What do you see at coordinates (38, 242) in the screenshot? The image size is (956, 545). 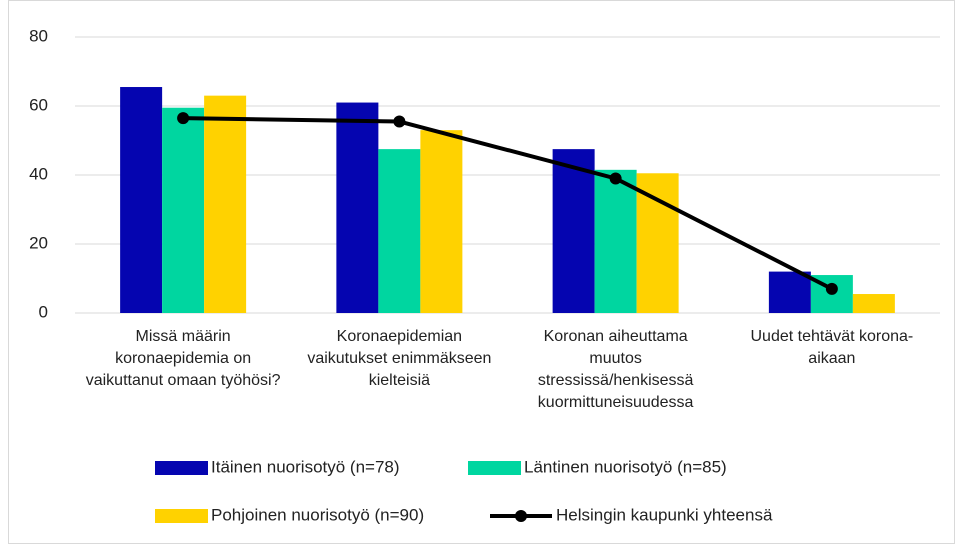 I see `y-tick-label: 20` at bounding box center [38, 242].